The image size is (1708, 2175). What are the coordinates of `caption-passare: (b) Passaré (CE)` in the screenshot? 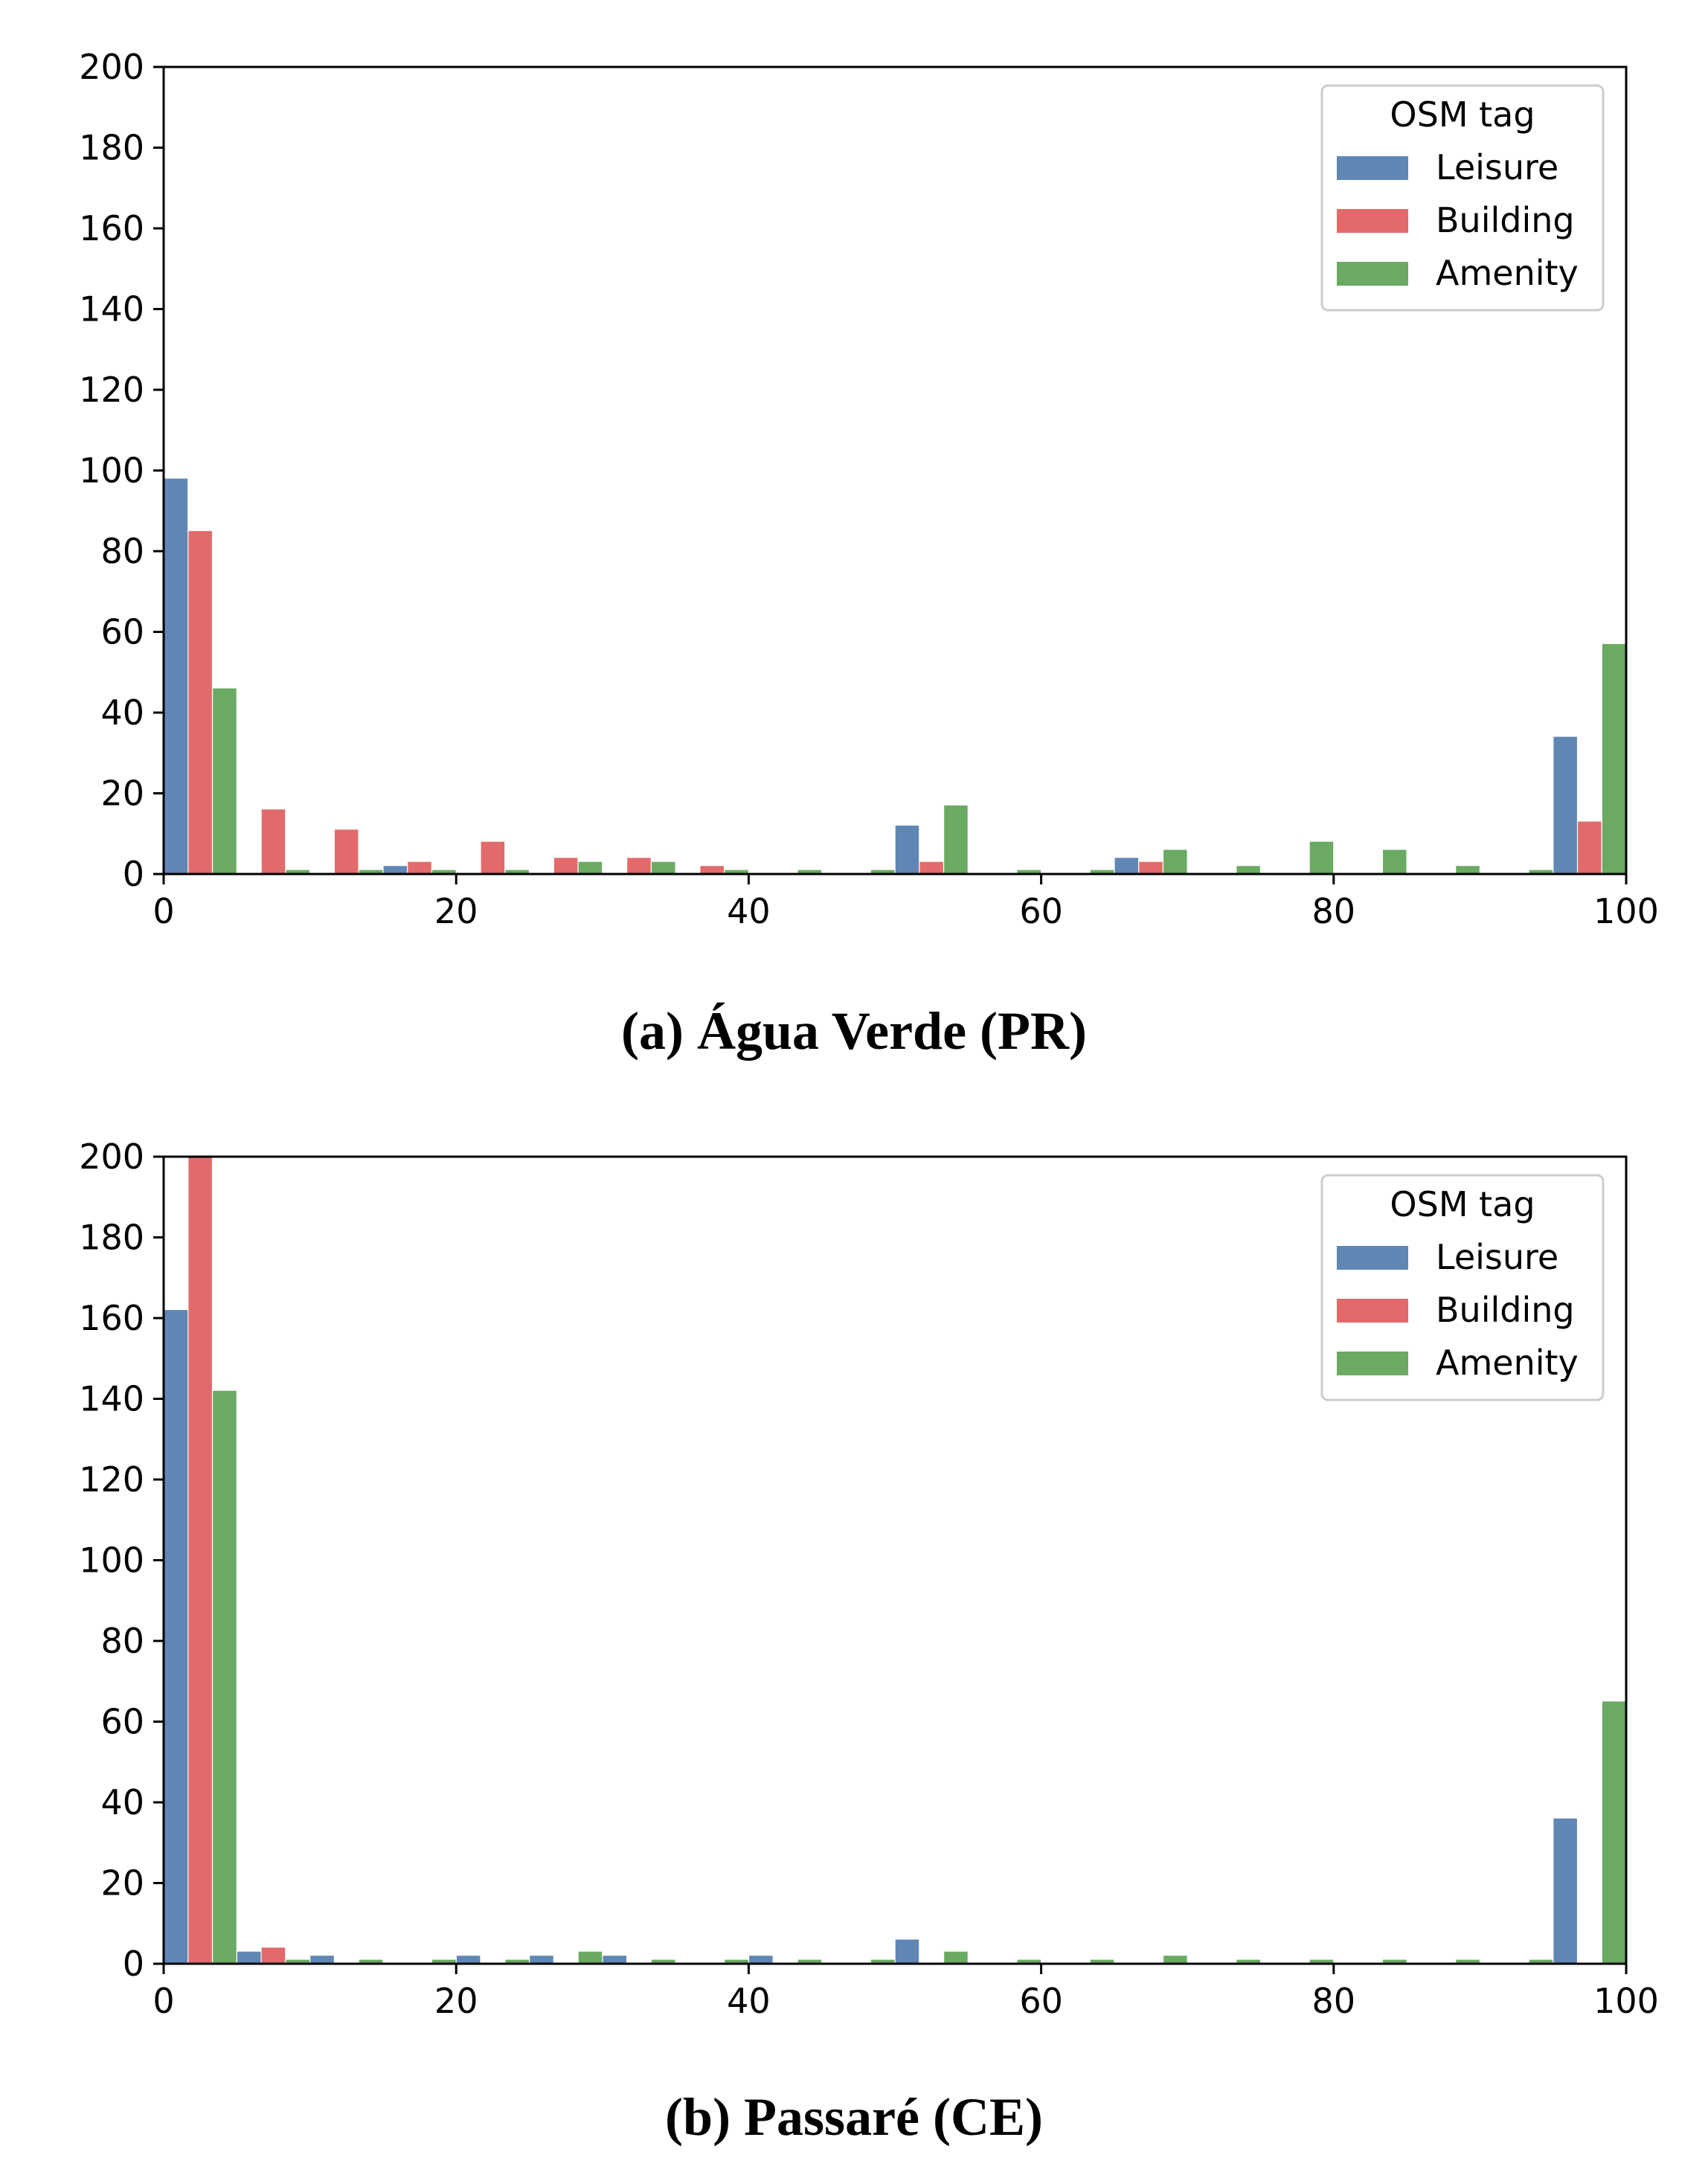 It's located at (854, 2117).